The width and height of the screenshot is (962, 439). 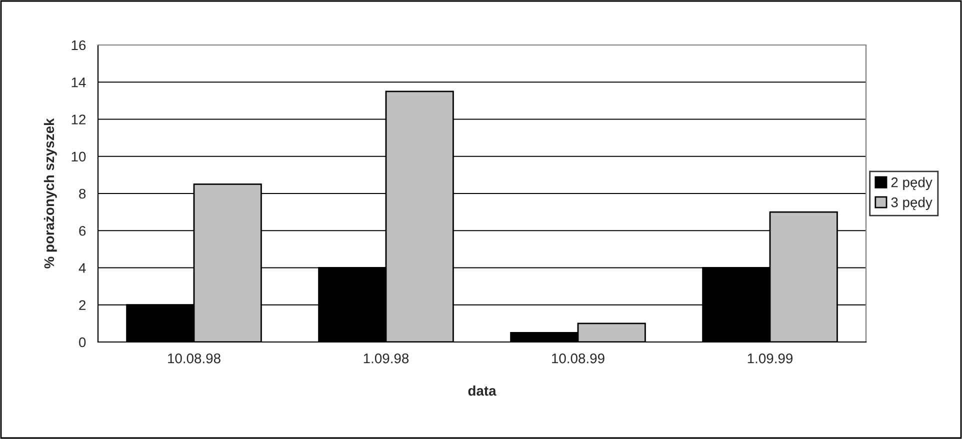 What do you see at coordinates (911, 183) in the screenshot?
I see `legend-label: 2 pędy` at bounding box center [911, 183].